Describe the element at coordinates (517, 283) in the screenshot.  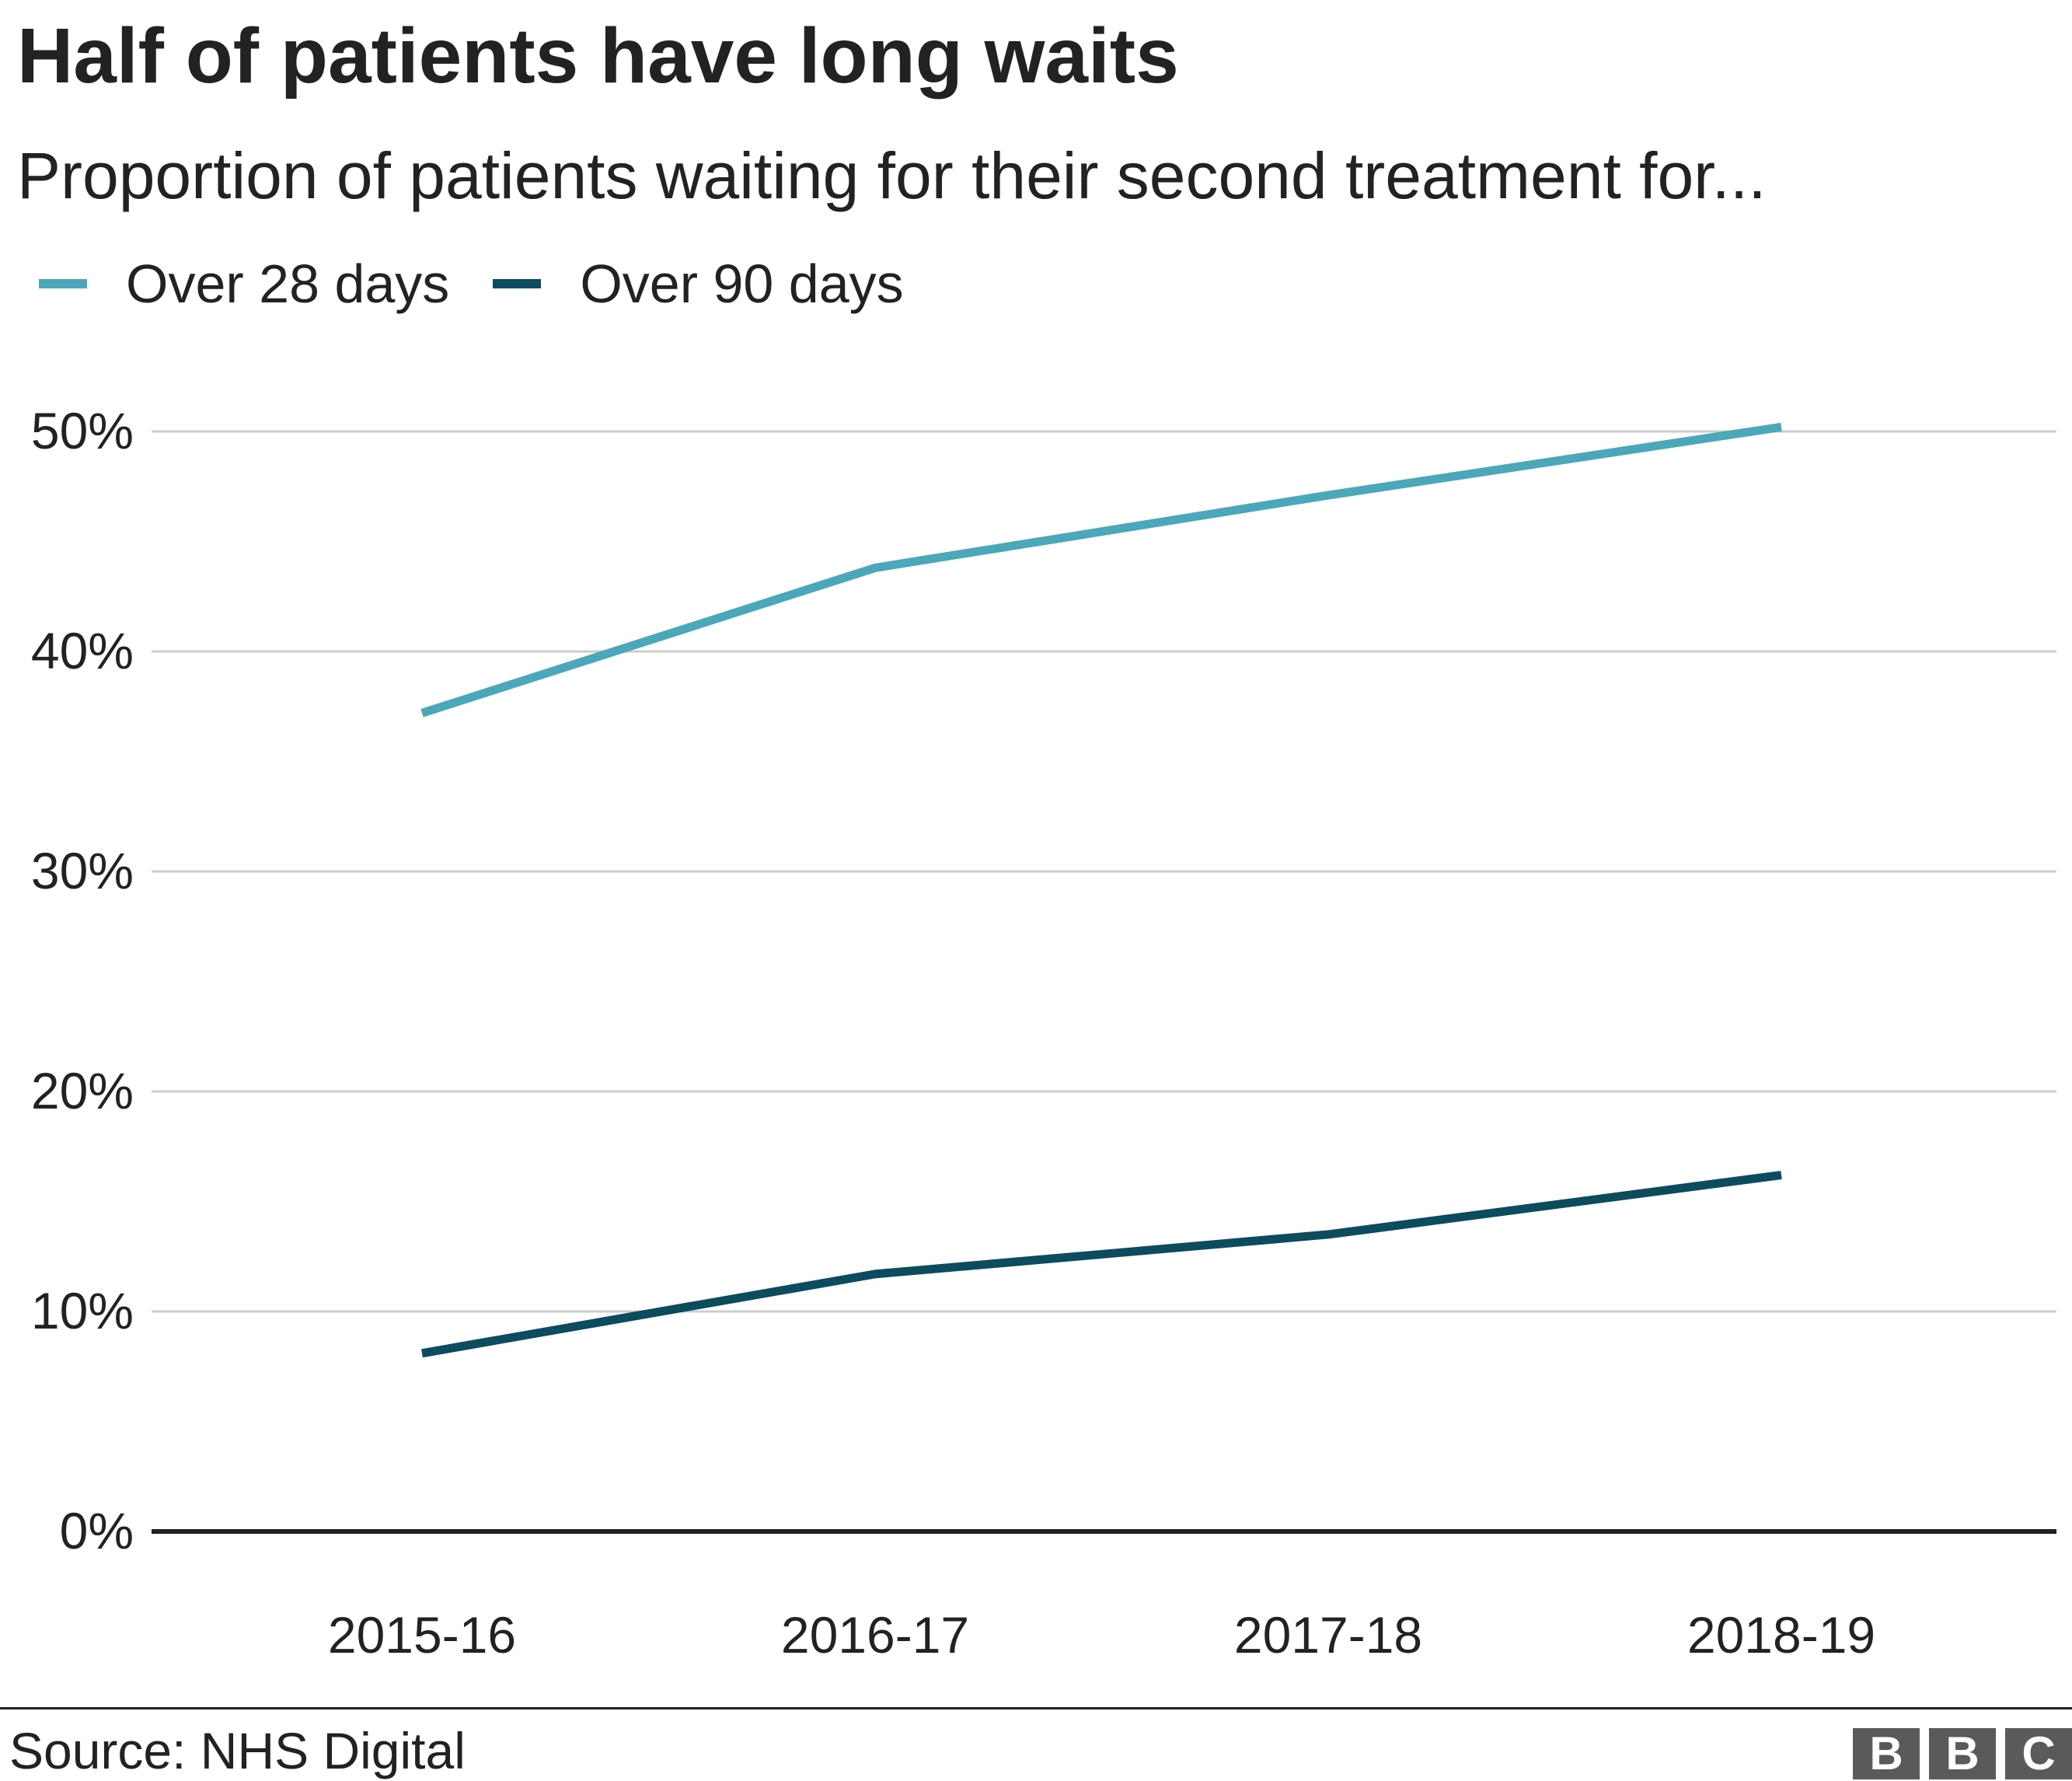
I see `legend-swatch-over-90-days` at that location.